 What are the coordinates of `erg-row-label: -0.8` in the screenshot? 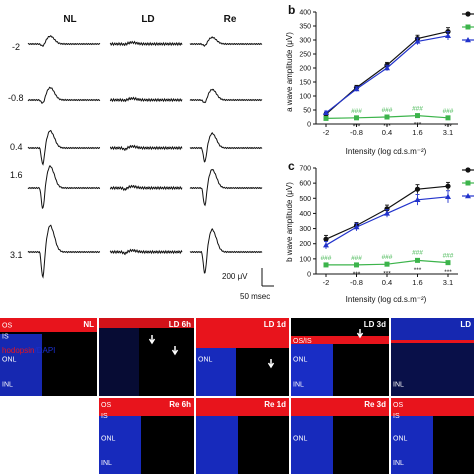 It's located at (16, 98).